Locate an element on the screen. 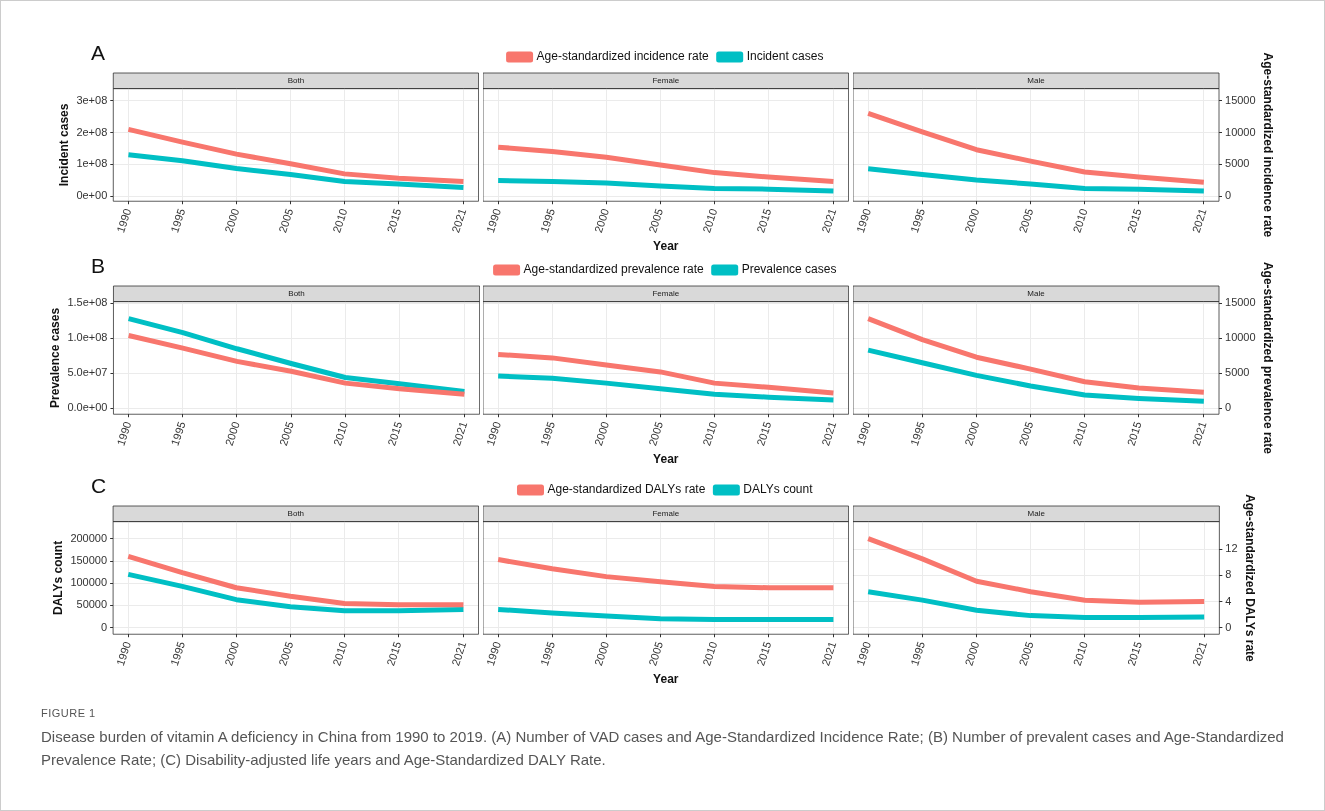 The height and width of the screenshot is (811, 1325). text: Disease burden of vitamin A deficiency in China from 1990 to 2019. (A) Number of VAD cases and Age-Standardized Incidence Rate; (B) Number of prevalent cases and Age-Standardized Prevalence Rate; (C) Disability-adjusted life years and Age-Standardized DALY Rate. is located at coordinates (663, 748).